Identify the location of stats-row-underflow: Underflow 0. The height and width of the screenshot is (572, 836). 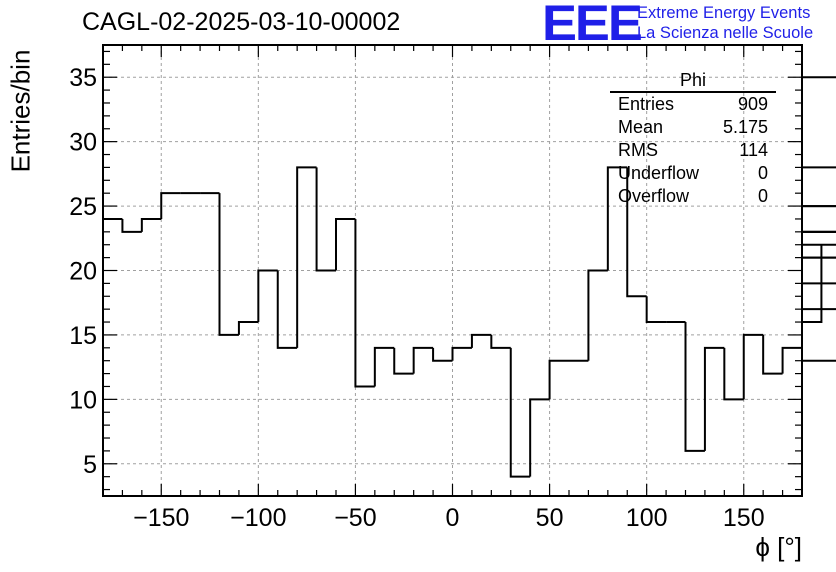
(693, 173).